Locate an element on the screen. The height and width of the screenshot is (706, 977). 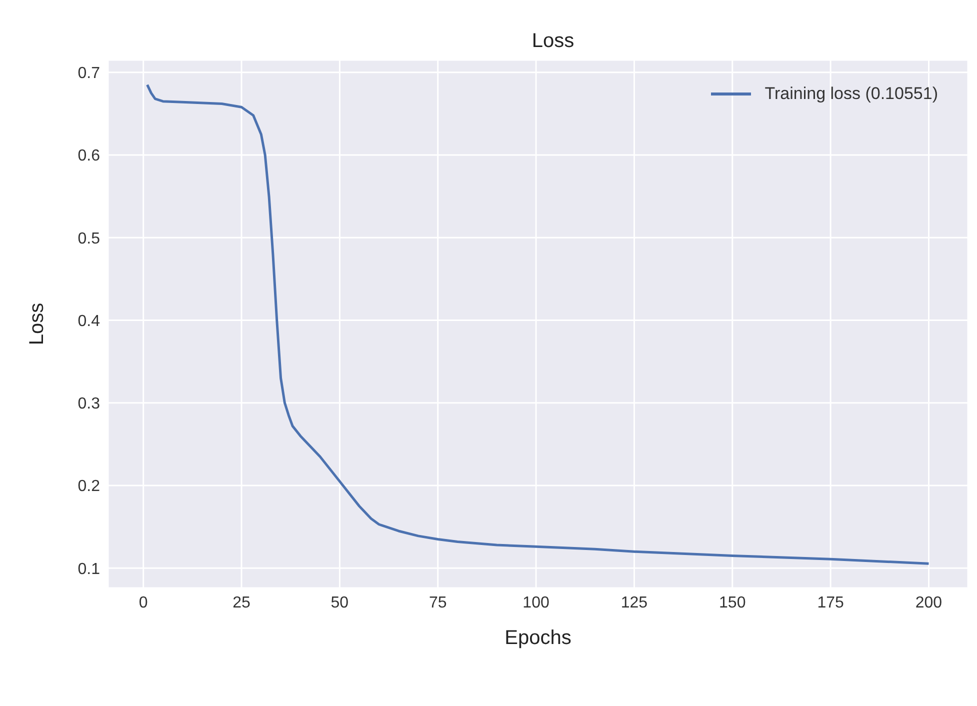
legend-label: Training loss (0.10551) is located at coordinates (851, 94).